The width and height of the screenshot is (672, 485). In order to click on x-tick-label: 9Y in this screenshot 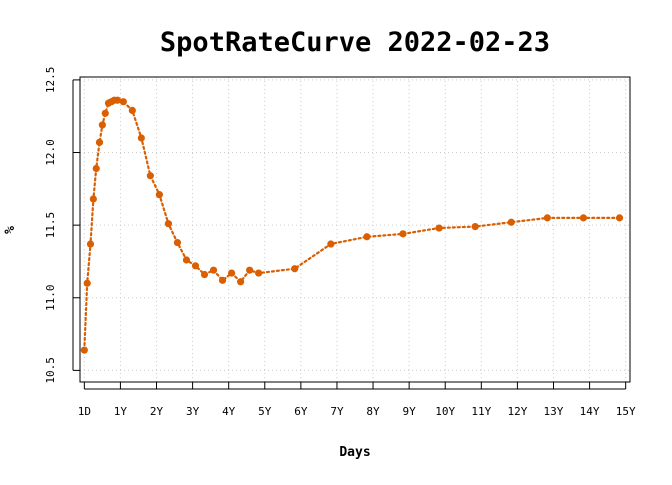, I will do `click(410, 411)`.